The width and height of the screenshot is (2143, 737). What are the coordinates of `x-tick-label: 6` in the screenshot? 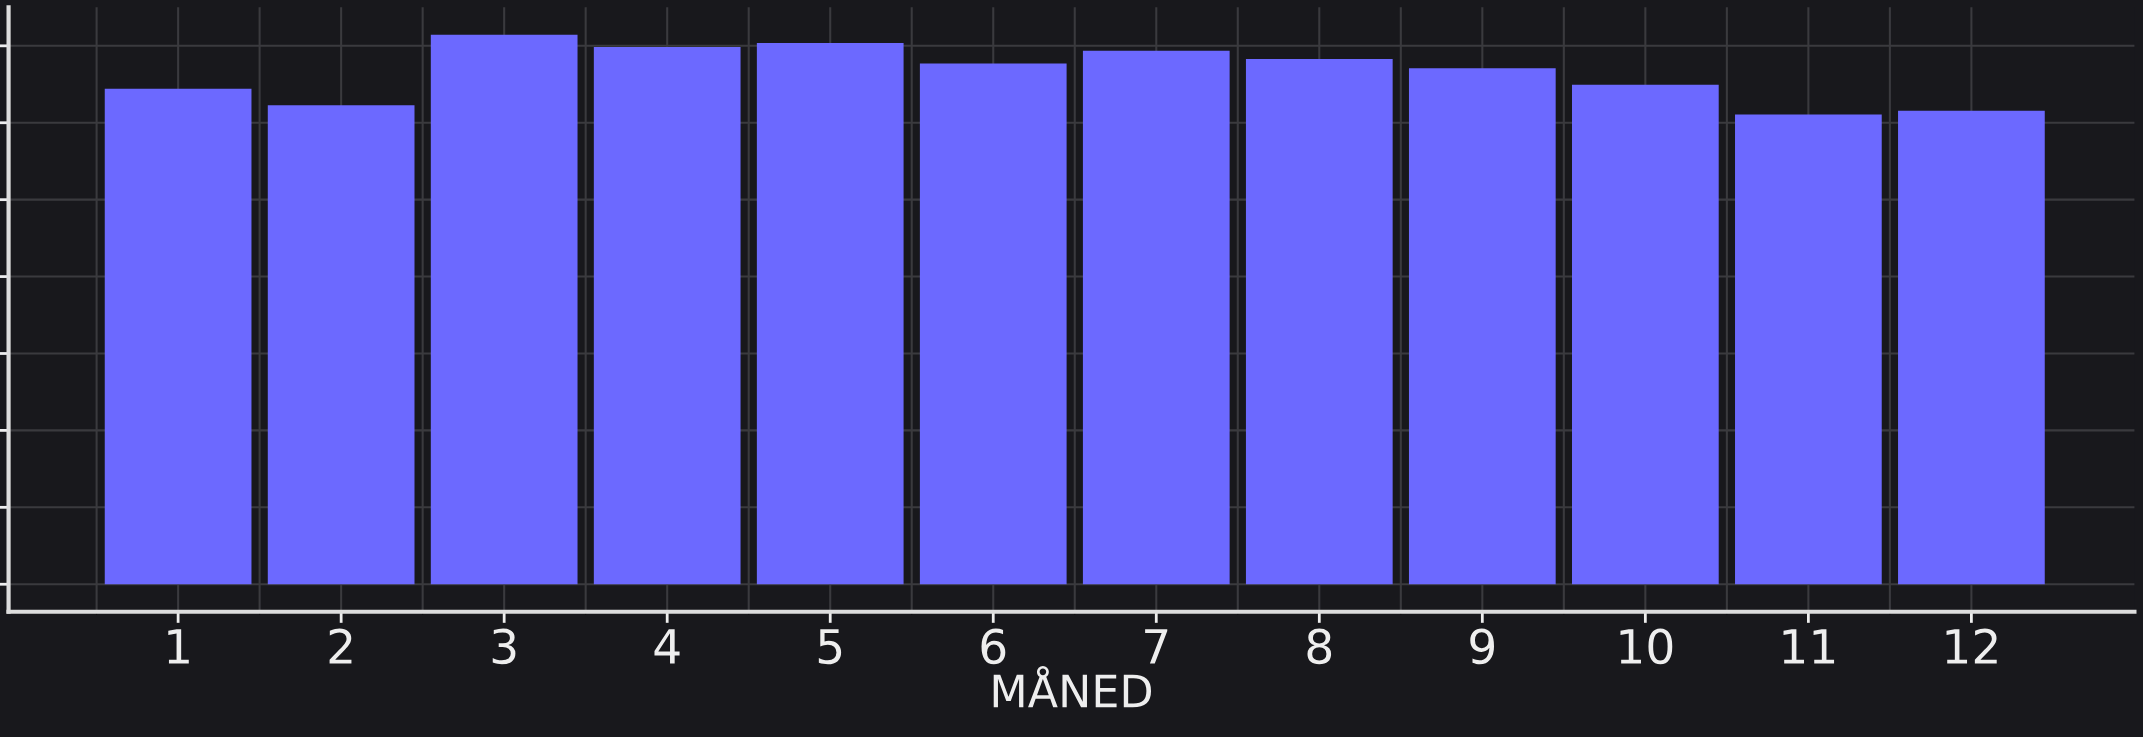 It's located at (993, 646).